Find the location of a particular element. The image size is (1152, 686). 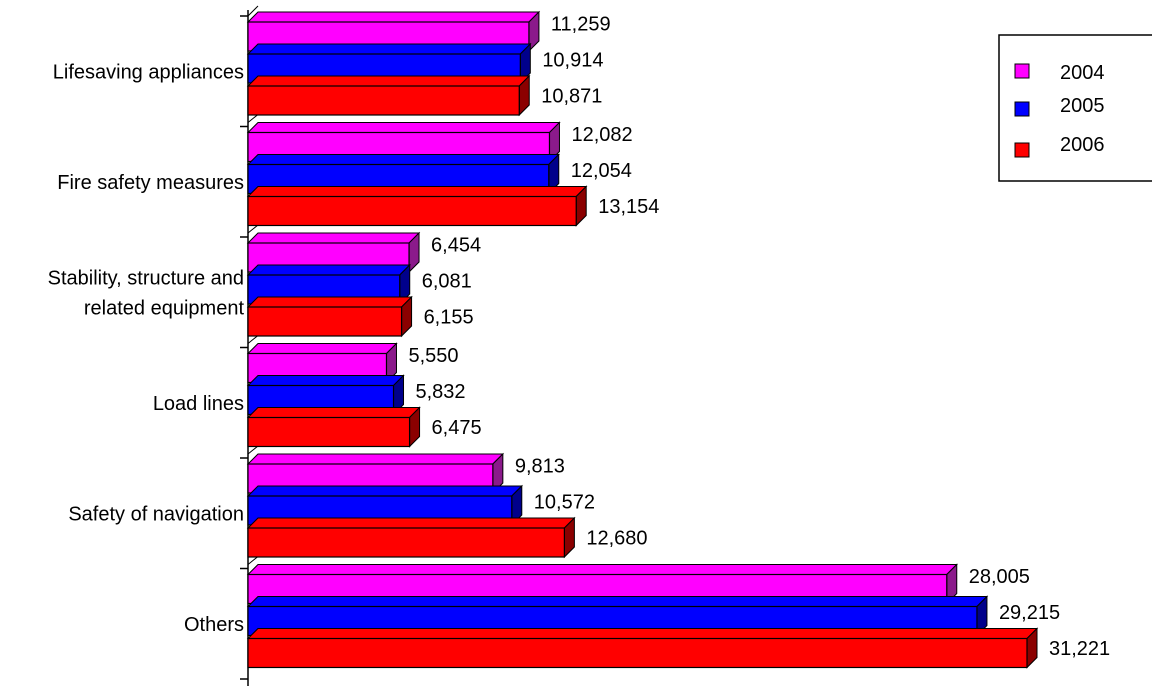

category-label: Fire safety measures is located at coordinates (150, 183).